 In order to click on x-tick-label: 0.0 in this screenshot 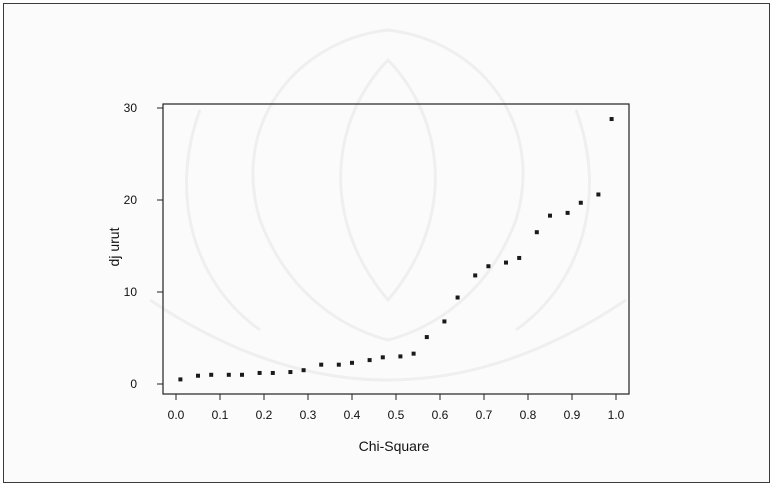, I will do `click(176, 415)`.